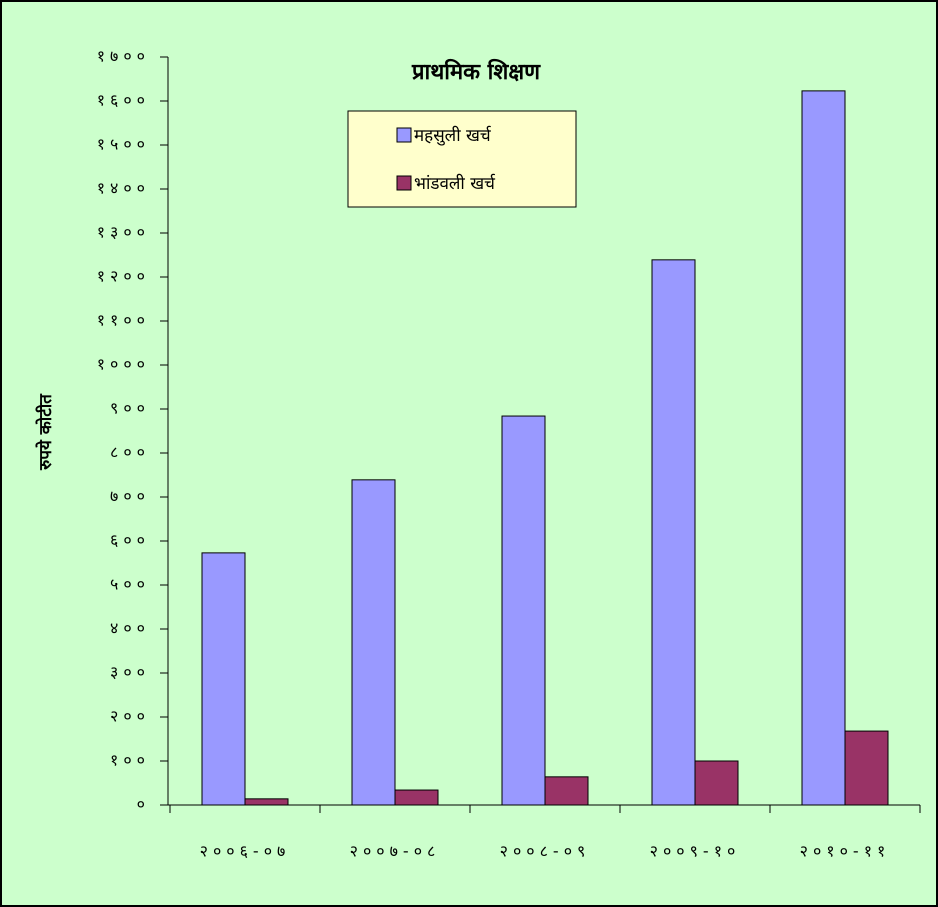 This screenshot has height=907, width=938. Describe the element at coordinates (143, 804) in the screenshot. I see `y-tick-label: ०` at that location.